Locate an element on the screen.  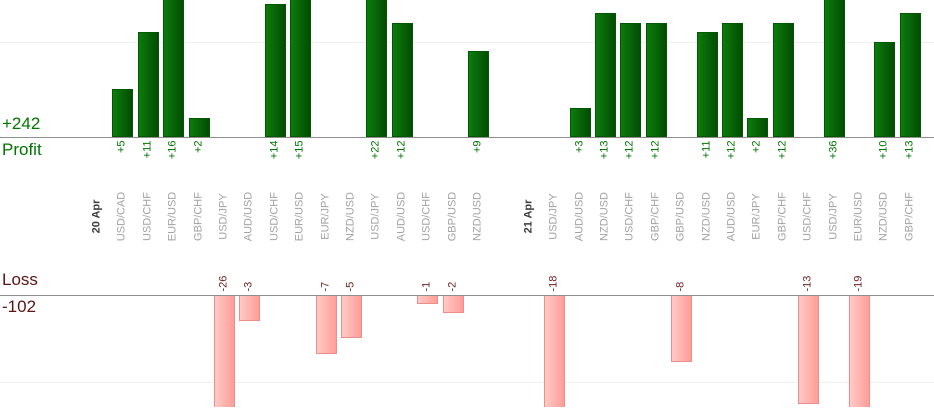
category-label: USD/CAD is located at coordinates (121, 216).